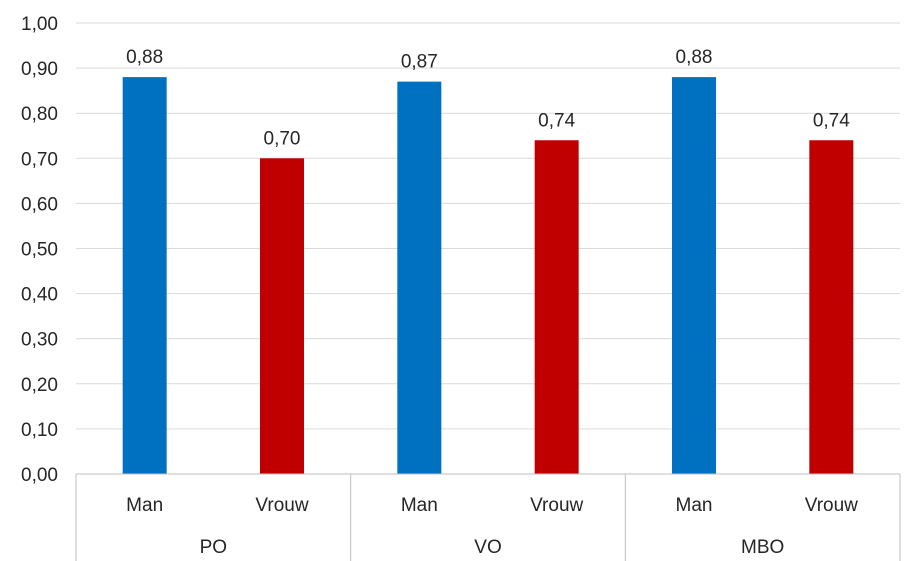 The height and width of the screenshot is (561, 916). Describe the element at coordinates (39, 295) in the screenshot. I see `y-tick-label: 0,40` at that location.